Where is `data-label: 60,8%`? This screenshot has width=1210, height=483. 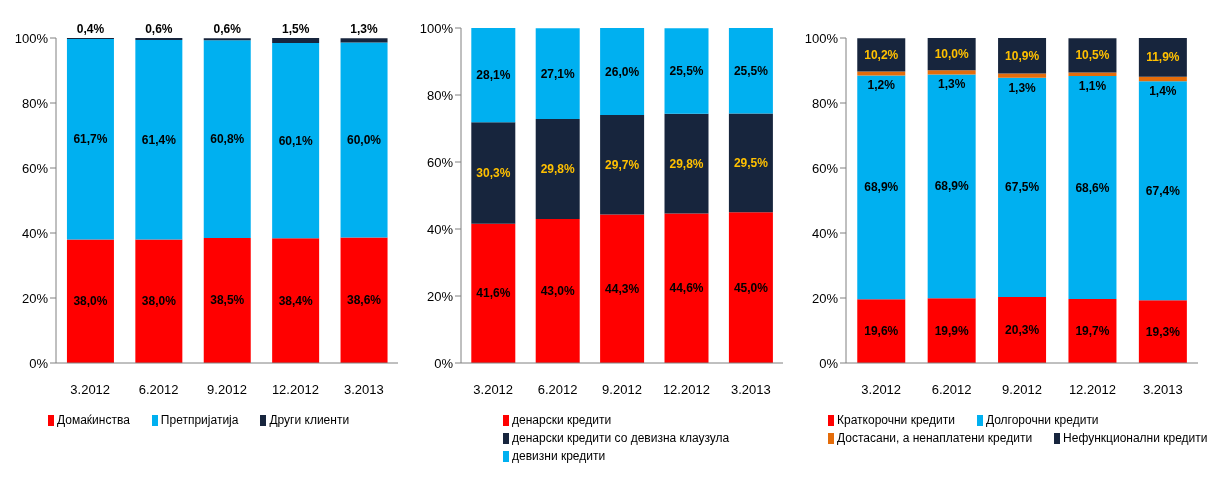
data-label: 60,8% is located at coordinates (227, 139).